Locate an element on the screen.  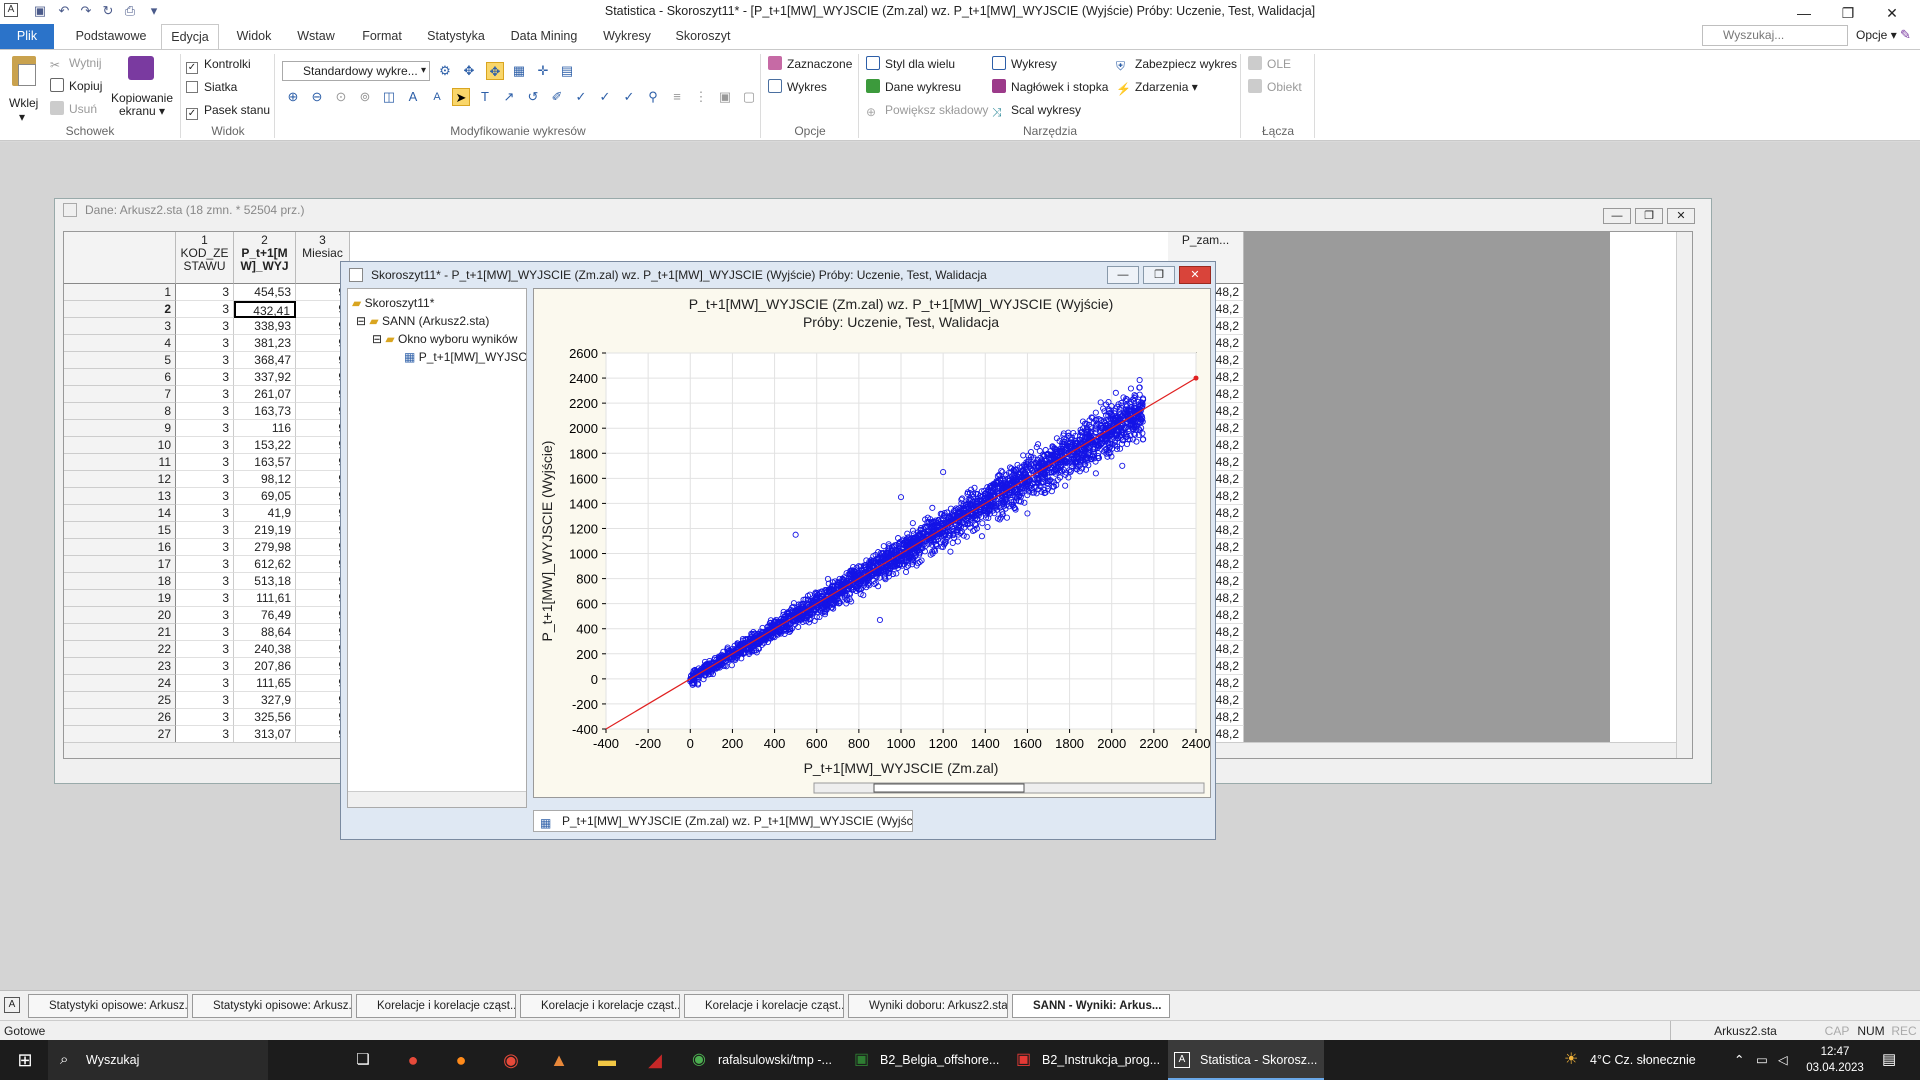
column-header: 1 KOD_ZE STAWU is located at coordinates (205, 258).